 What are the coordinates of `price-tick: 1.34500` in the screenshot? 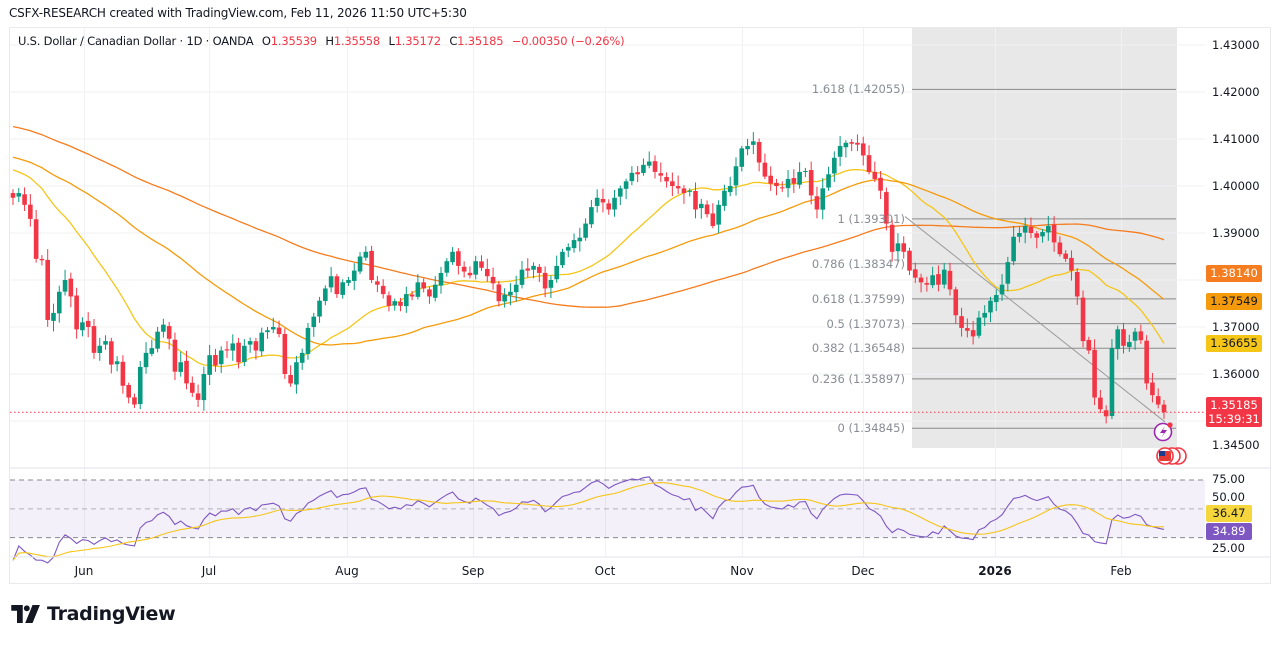 It's located at (1236, 444).